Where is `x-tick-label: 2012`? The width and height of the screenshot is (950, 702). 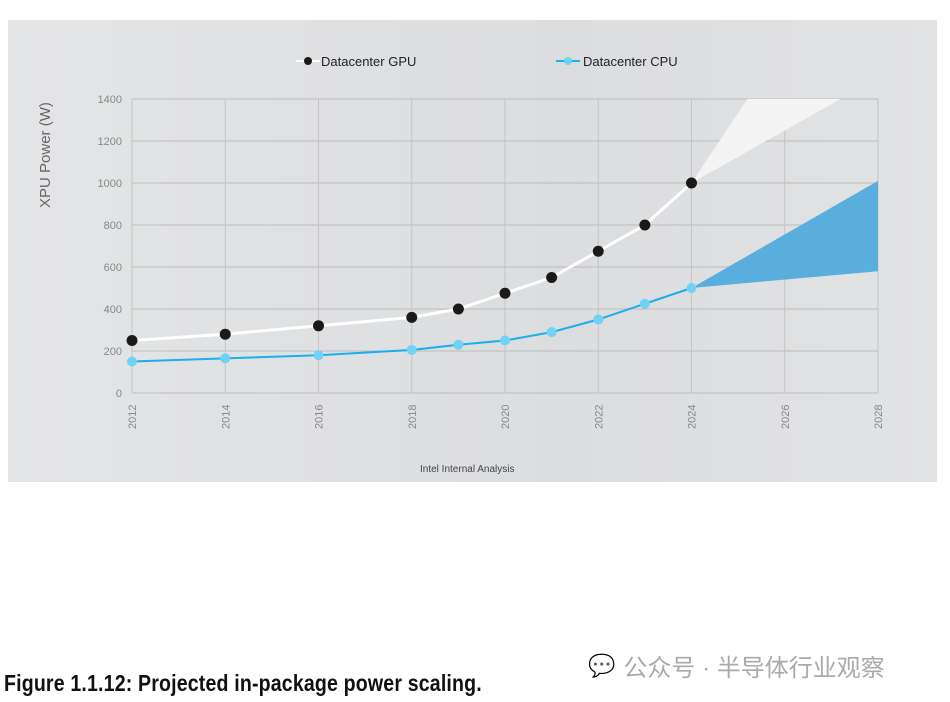
x-tick-label: 2012 is located at coordinates (133, 417).